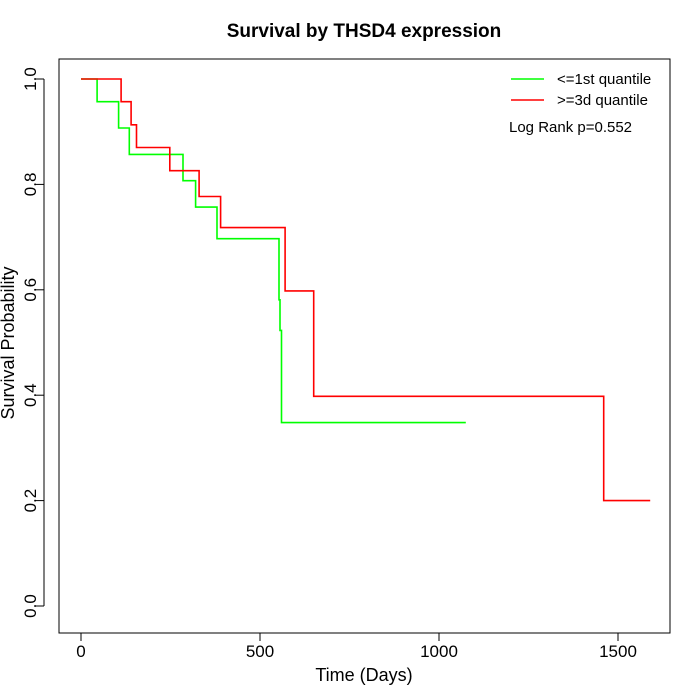 This screenshot has height=700, width=700. What do you see at coordinates (618, 651) in the screenshot?
I see `x-tick-label: 1500` at bounding box center [618, 651].